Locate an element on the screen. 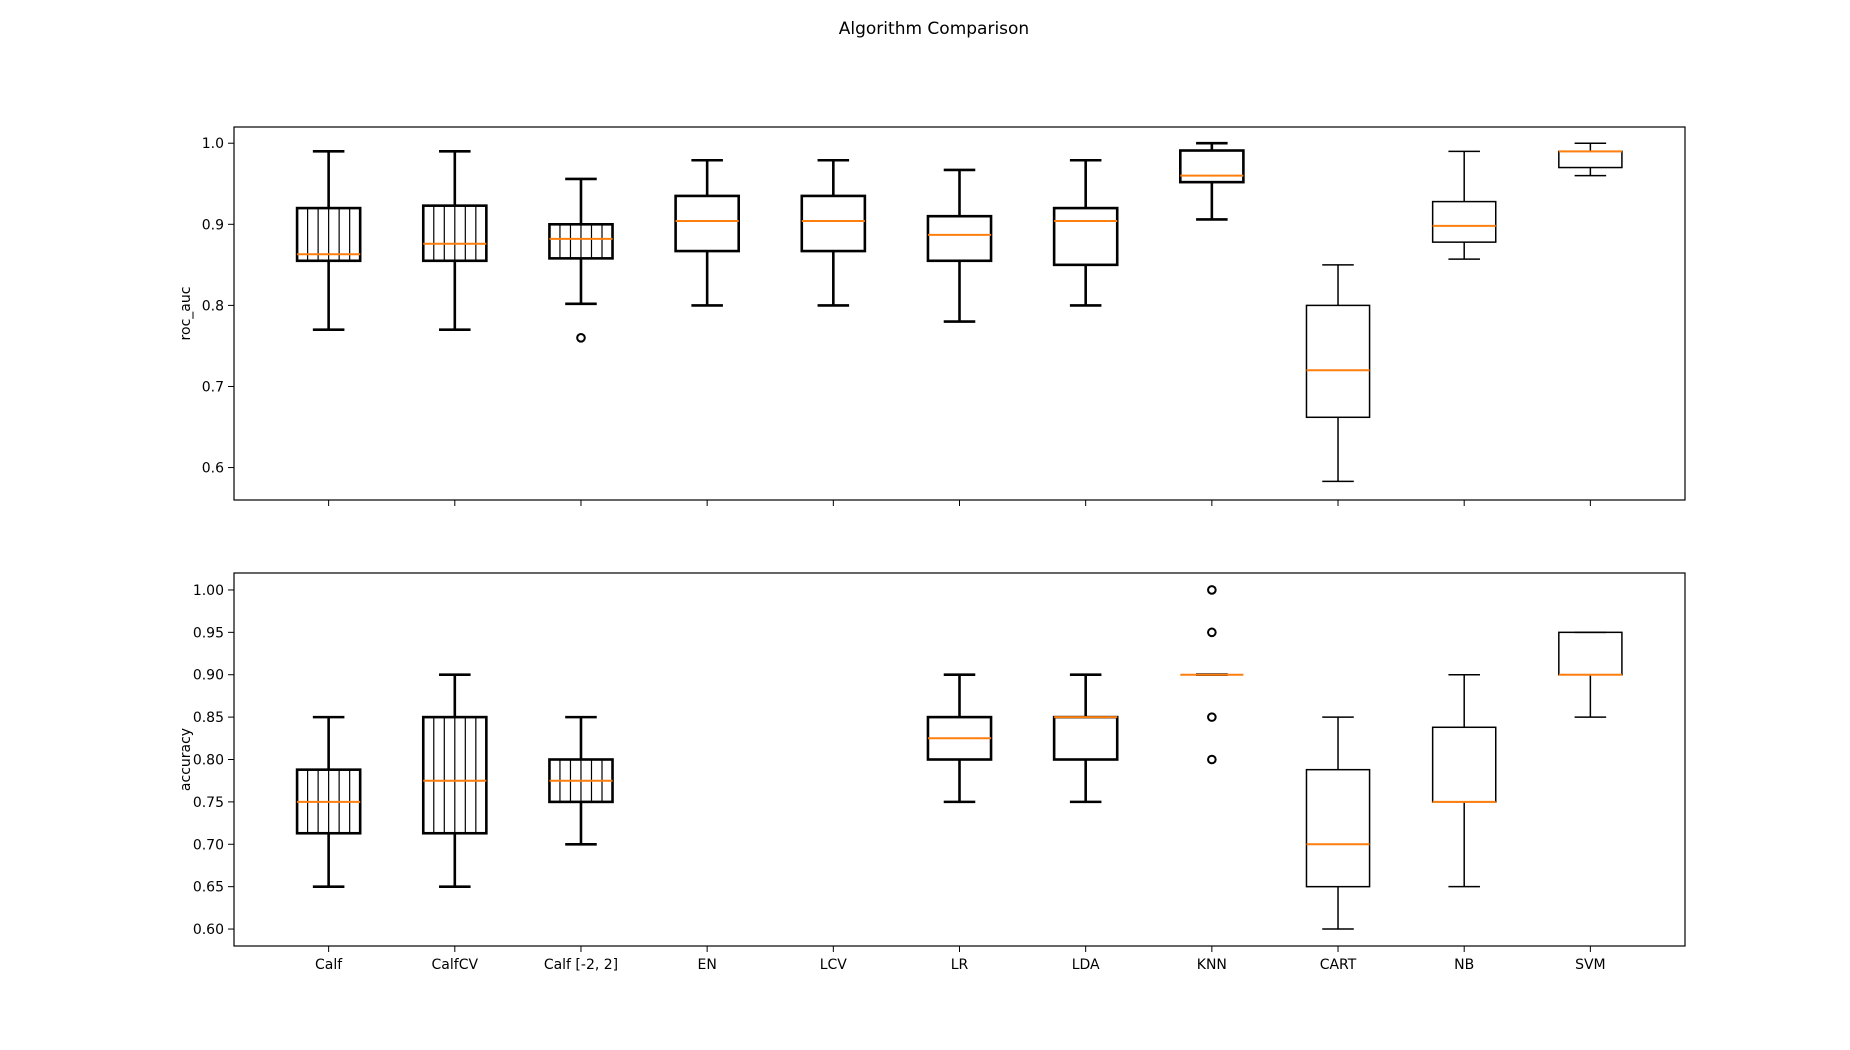 The image size is (1850, 1050). y-tick-label: 0.60 is located at coordinates (208, 930).